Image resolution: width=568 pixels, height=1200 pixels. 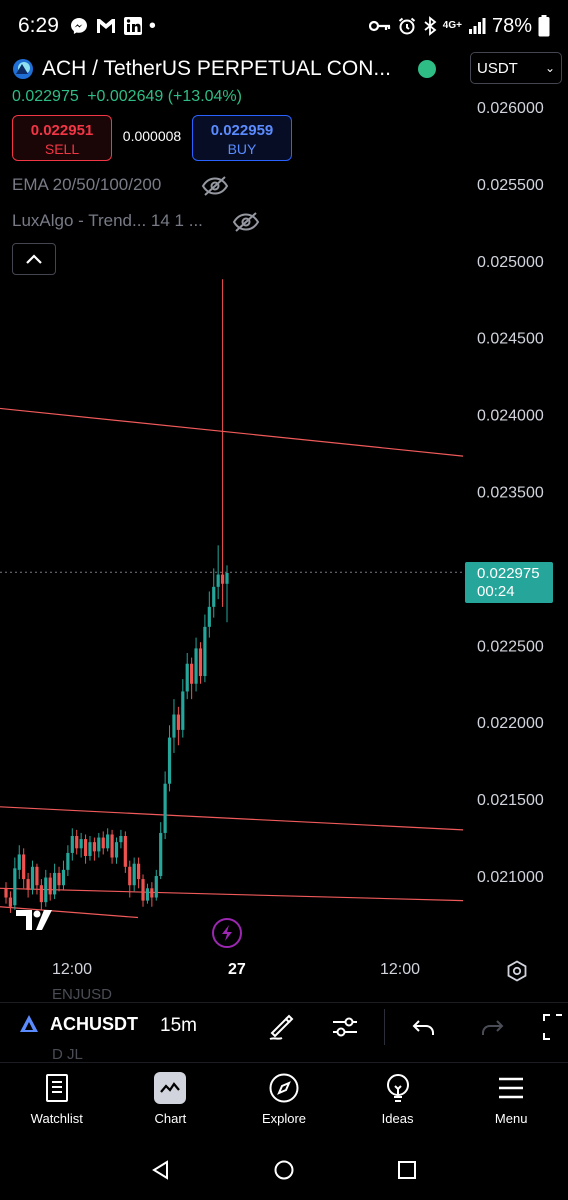 I want to click on fullscreen-icon, so click(x=553, y=1027).